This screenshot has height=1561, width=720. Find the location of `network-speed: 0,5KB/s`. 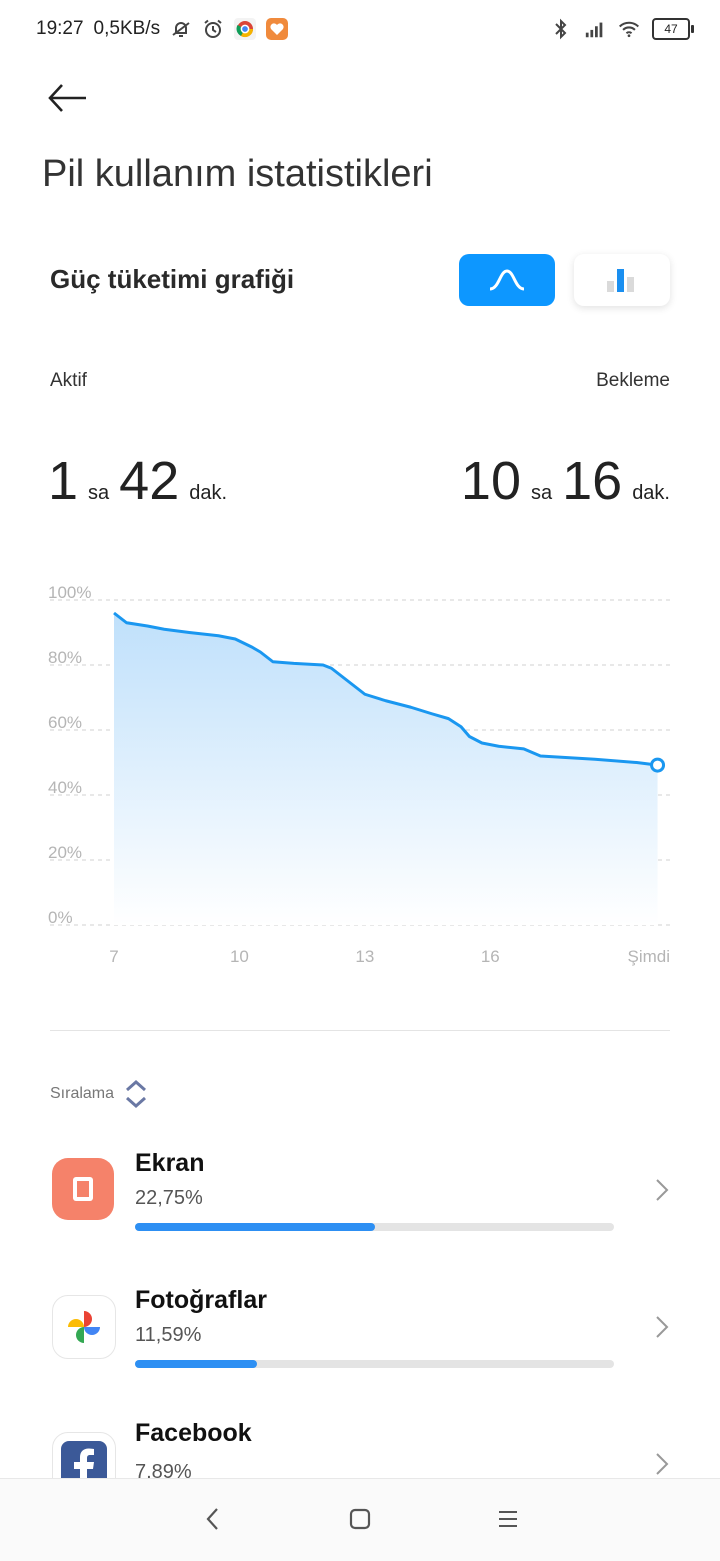

network-speed: 0,5KB/s is located at coordinates (127, 28).